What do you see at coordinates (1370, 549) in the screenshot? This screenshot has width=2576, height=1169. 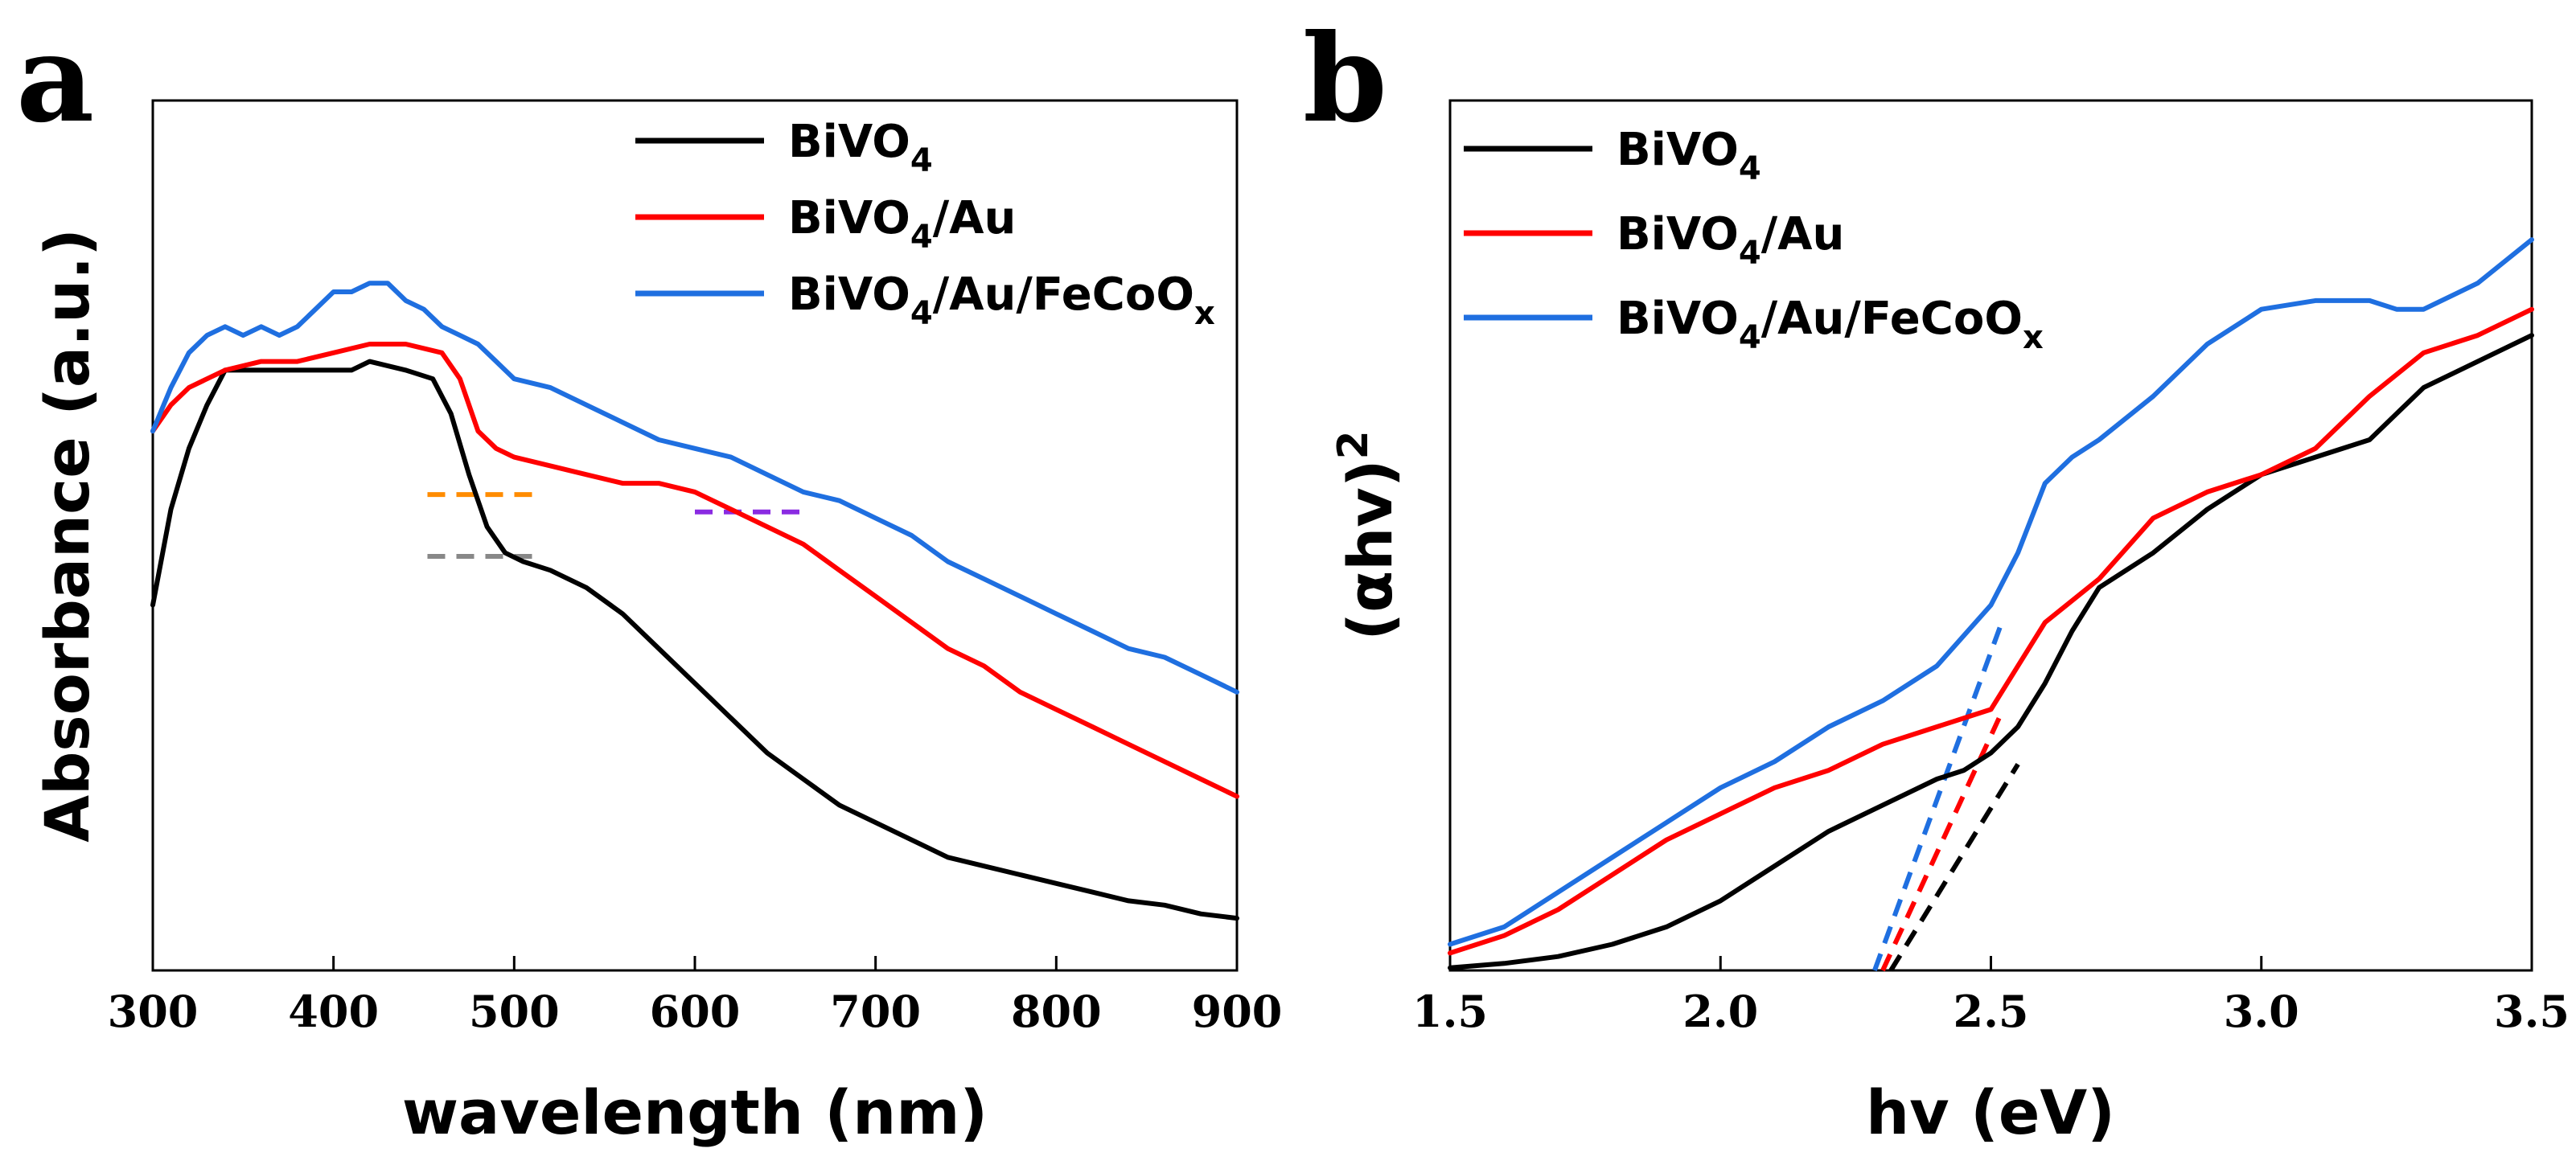 I see `panel-b-y-axis-title-main: (αhv)` at bounding box center [1370, 549].